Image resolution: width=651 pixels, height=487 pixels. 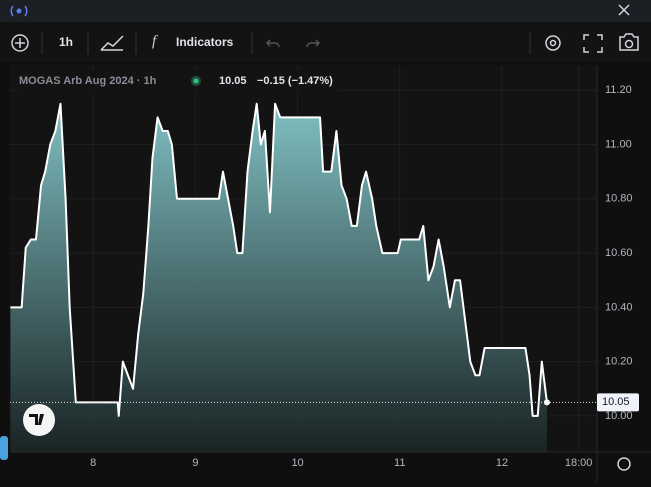 I want to click on tv-logo-mark, so click(x=36, y=419).